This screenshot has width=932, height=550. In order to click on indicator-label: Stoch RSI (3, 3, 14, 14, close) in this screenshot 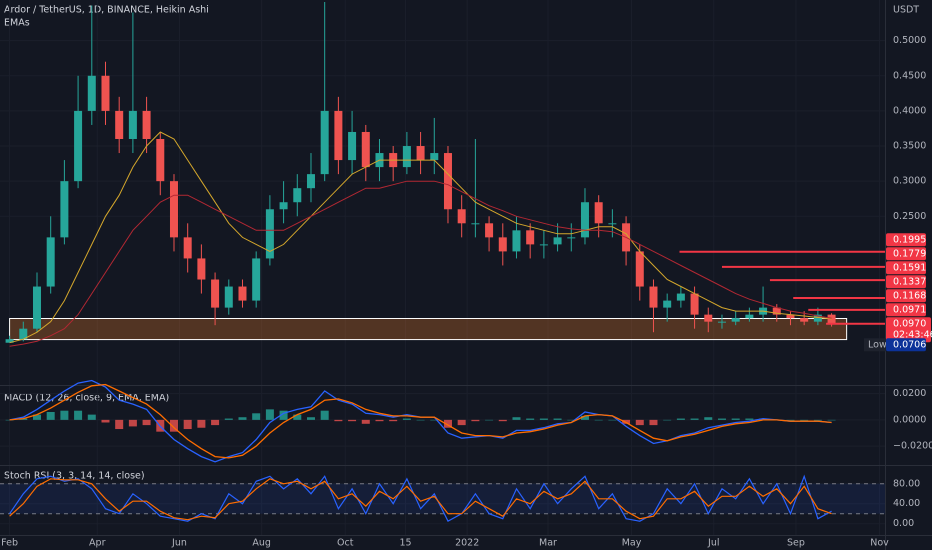, I will do `click(74, 476)`.